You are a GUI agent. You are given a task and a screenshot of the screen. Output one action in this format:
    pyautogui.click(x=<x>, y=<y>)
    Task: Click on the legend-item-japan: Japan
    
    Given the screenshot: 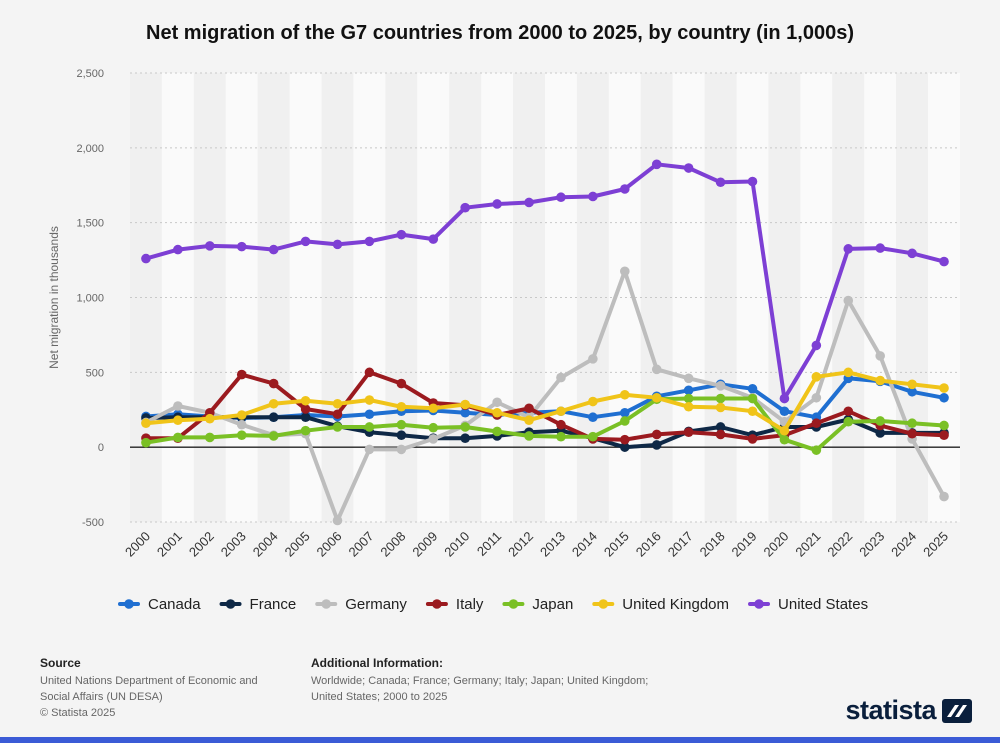 What is the action you would take?
    pyautogui.click(x=537, y=604)
    